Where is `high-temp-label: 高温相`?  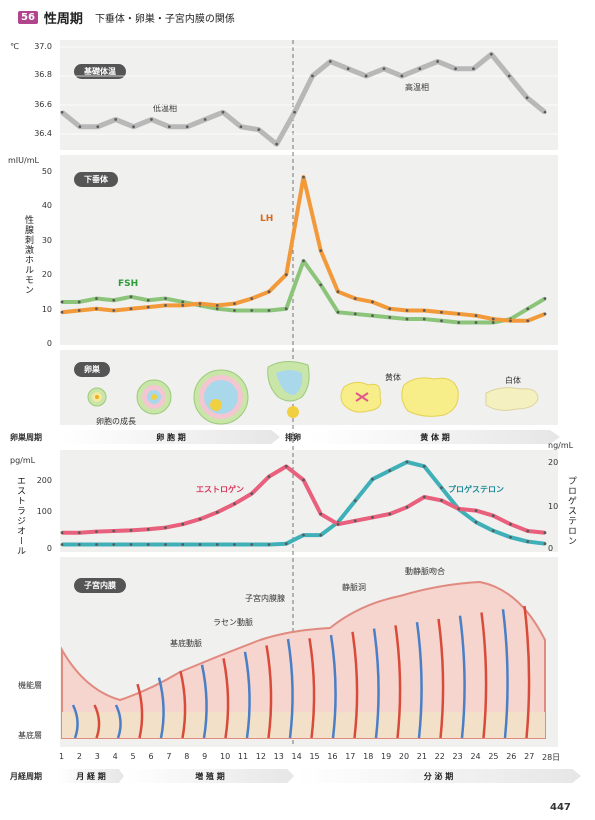
high-temp-label: 高温相 is located at coordinates (417, 87).